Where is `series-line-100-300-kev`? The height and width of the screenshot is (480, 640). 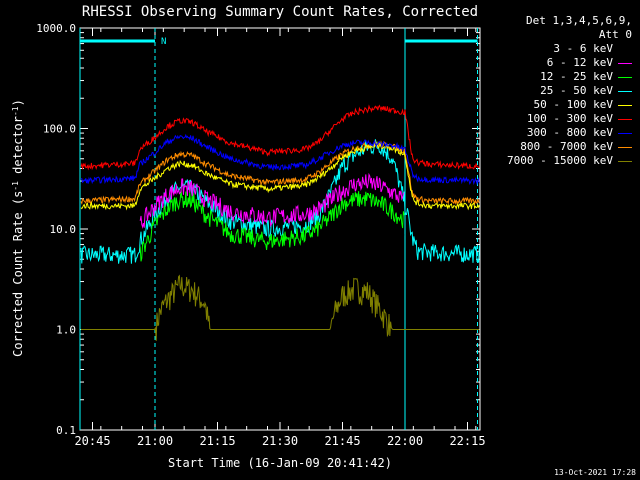
series-line-100-300-kev is located at coordinates (280, 137).